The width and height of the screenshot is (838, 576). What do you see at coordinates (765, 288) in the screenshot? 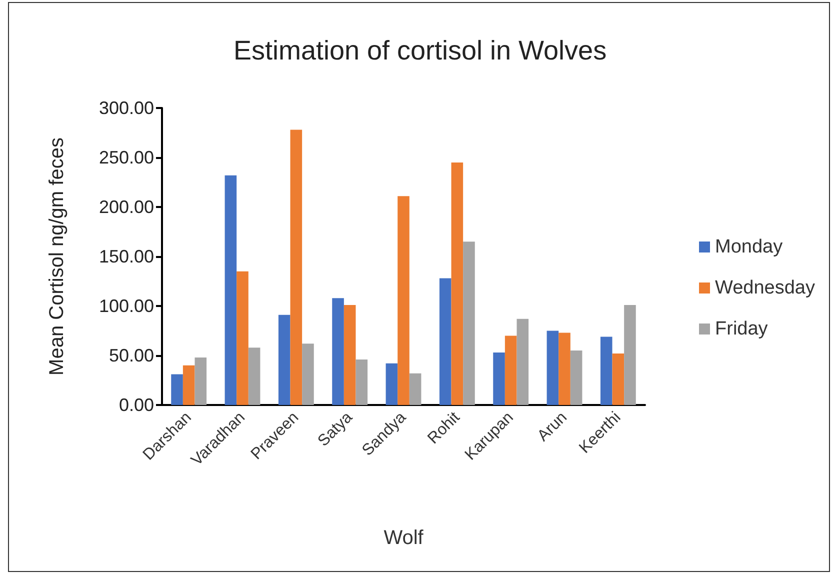
I see `legend-label: Wednesday` at bounding box center [765, 288].